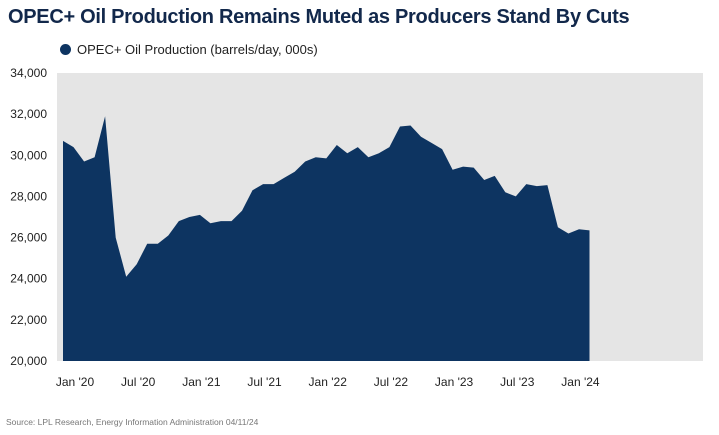 This screenshot has height=435, width=719. I want to click on y-tick-label: 20,000, so click(28, 361).